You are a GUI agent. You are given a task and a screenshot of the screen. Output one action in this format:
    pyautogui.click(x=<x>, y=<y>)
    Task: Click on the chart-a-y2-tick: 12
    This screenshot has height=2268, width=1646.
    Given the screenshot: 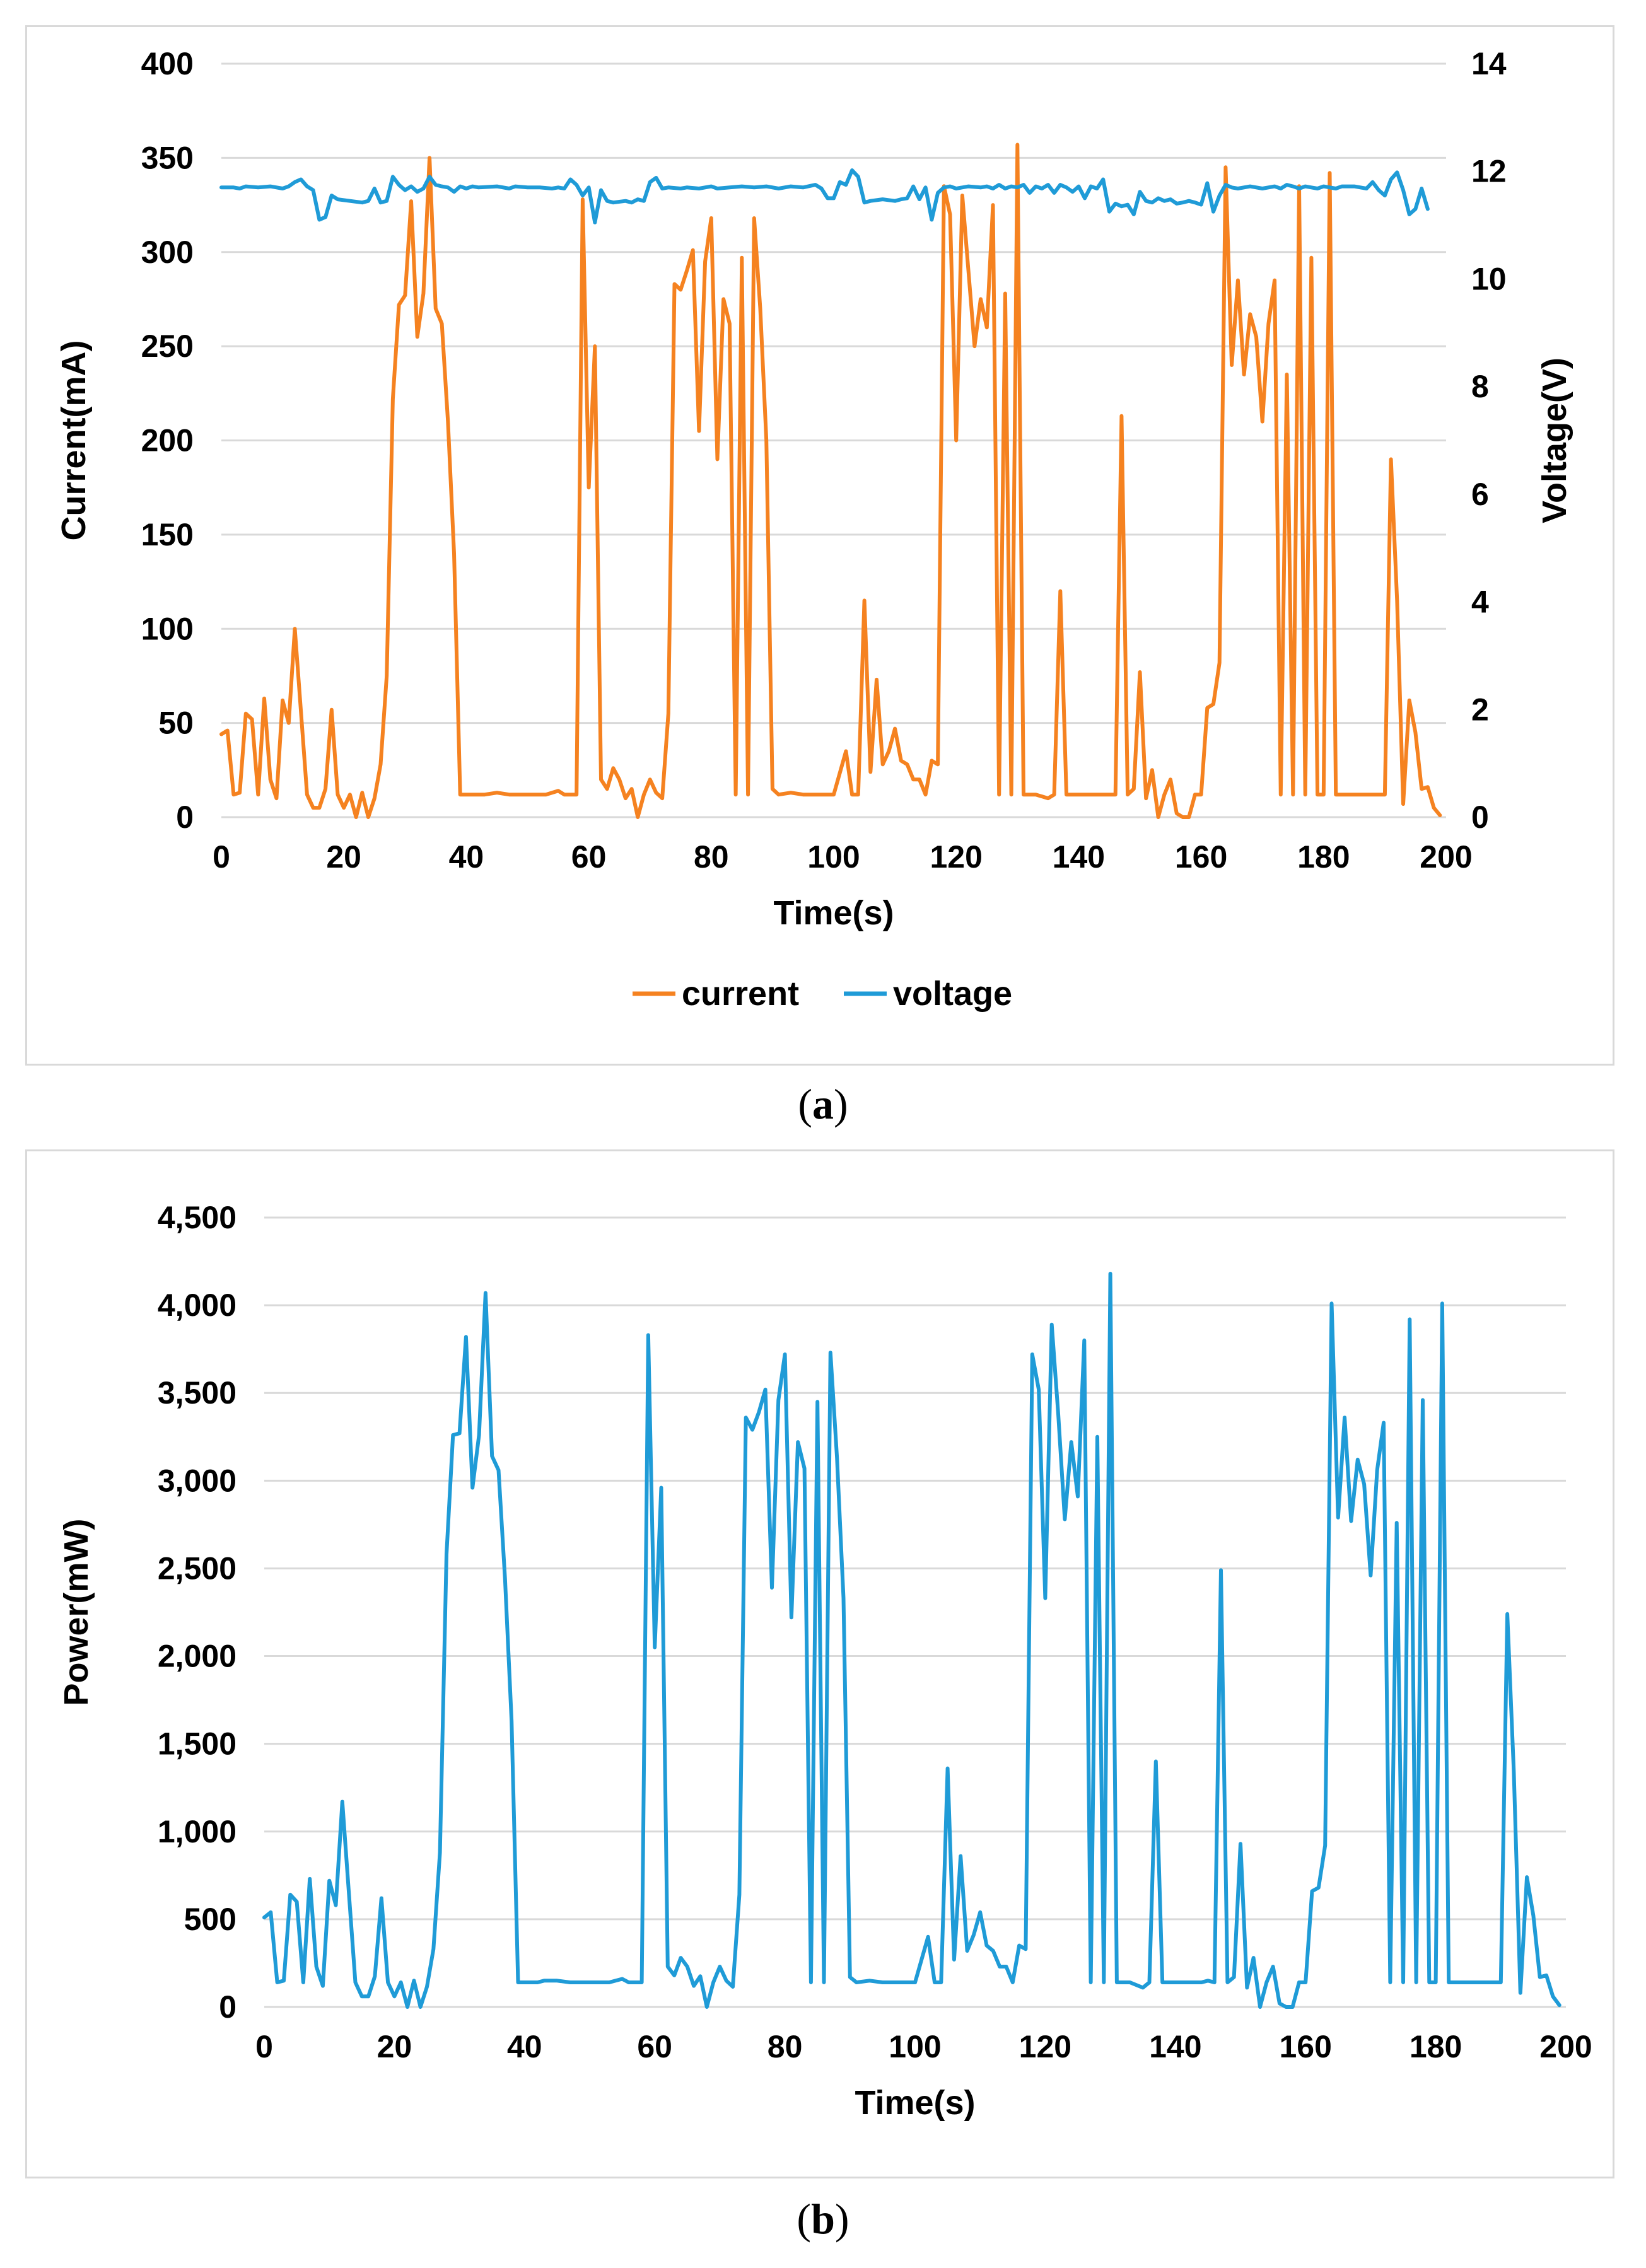 What is the action you would take?
    pyautogui.click(x=1489, y=172)
    